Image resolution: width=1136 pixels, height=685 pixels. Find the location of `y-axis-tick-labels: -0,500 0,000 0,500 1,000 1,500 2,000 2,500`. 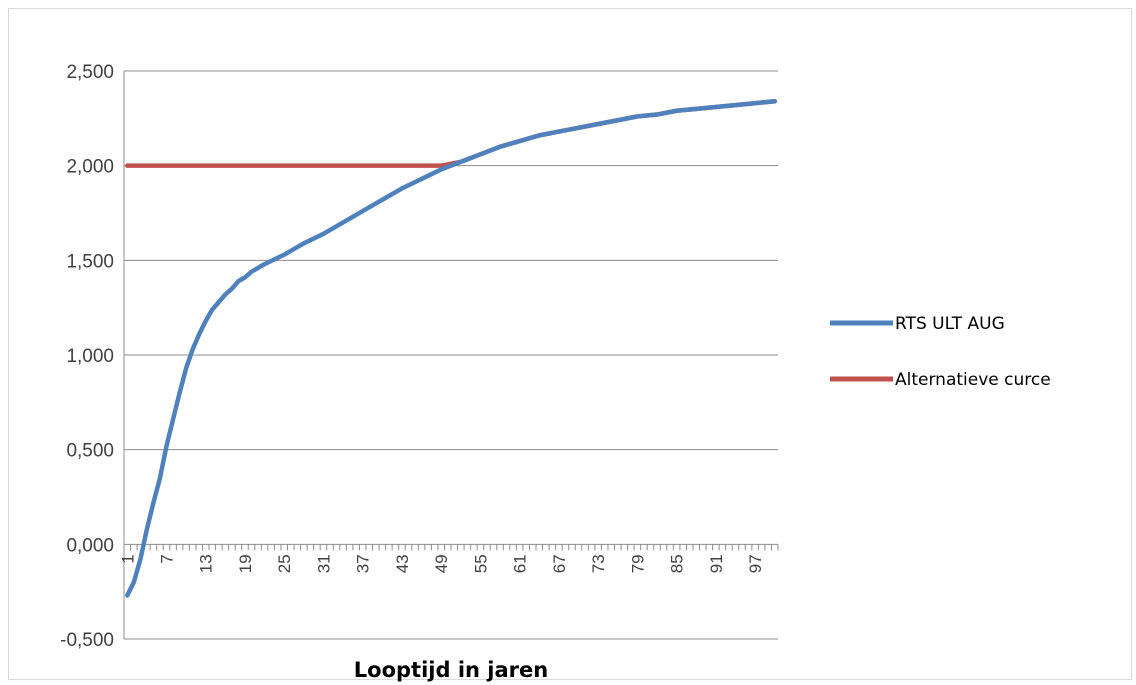

y-axis-tick-labels: -0,500 0,000 0,500 1,000 1,500 2,000 2,500 is located at coordinates (87, 356).